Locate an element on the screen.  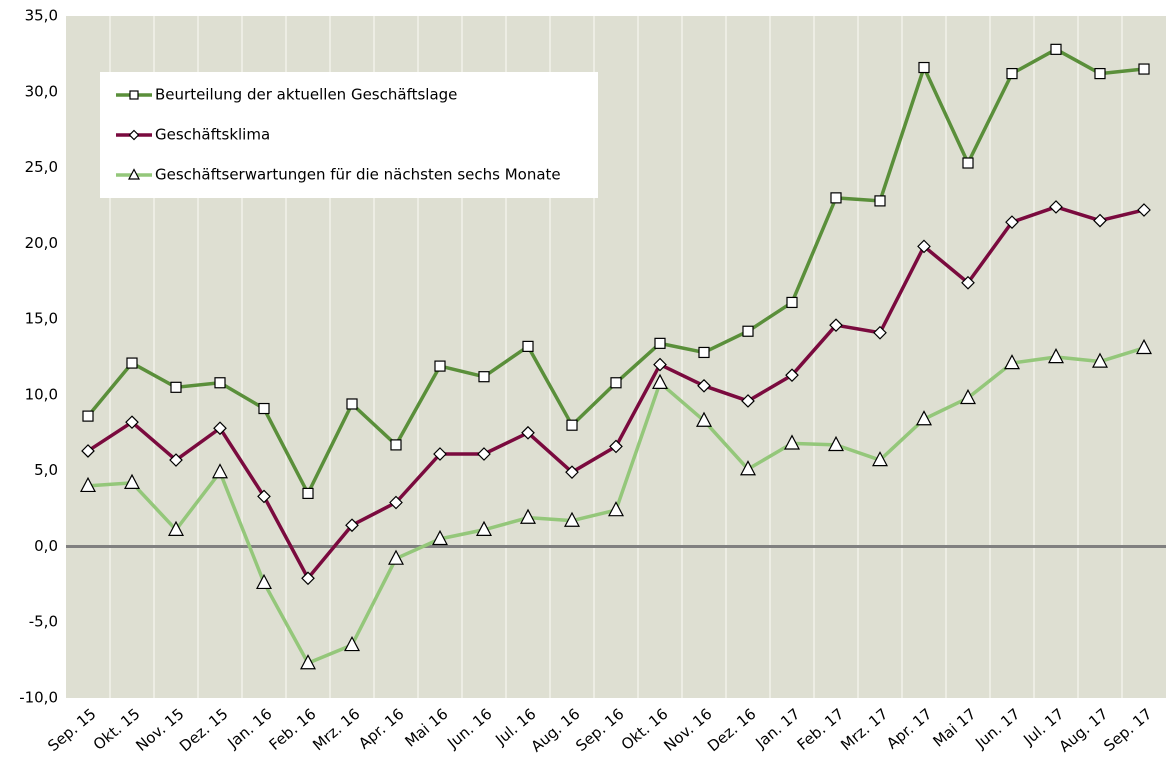
y-tick-label: 15,0 is located at coordinates (41, 319).